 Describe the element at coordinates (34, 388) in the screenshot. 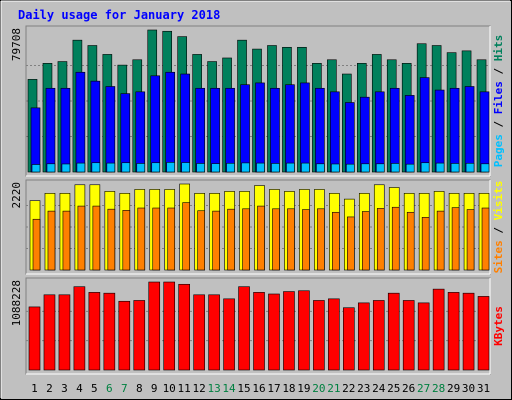

I see `x-tick-label: 1` at that location.